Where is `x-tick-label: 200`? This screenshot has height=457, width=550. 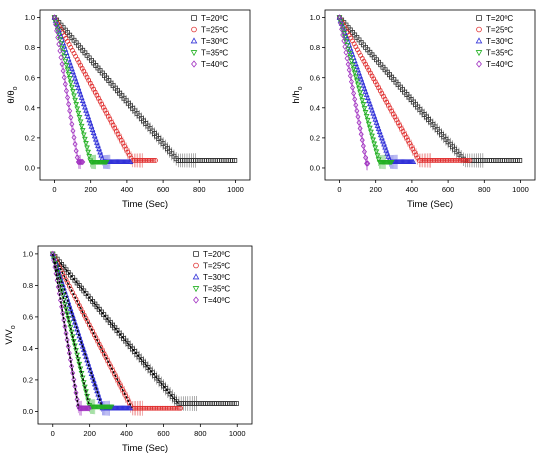 x-tick-label: 200 is located at coordinates (89, 433).